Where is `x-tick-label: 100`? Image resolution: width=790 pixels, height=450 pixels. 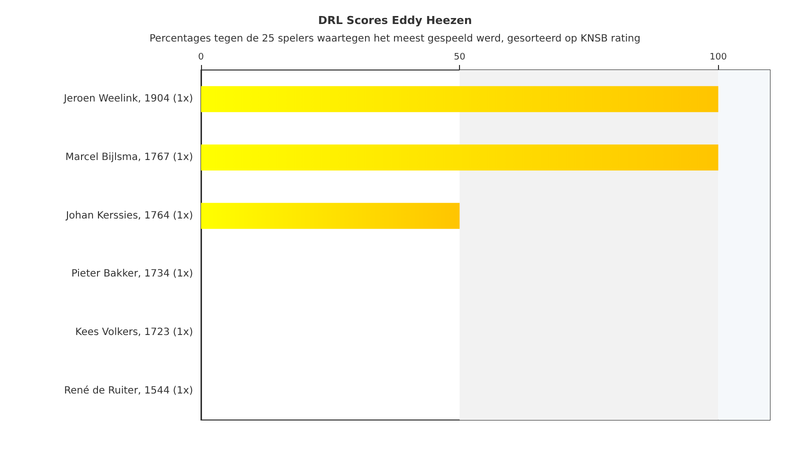 x-tick-label: 100 is located at coordinates (719, 57).